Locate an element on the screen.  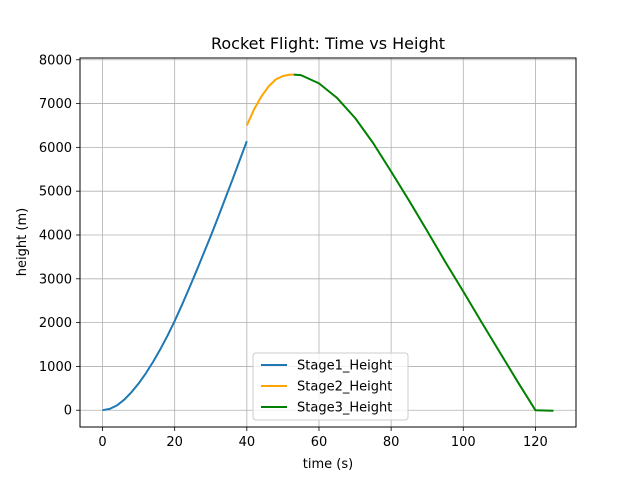
x-tick-label: 100 is located at coordinates (463, 442).